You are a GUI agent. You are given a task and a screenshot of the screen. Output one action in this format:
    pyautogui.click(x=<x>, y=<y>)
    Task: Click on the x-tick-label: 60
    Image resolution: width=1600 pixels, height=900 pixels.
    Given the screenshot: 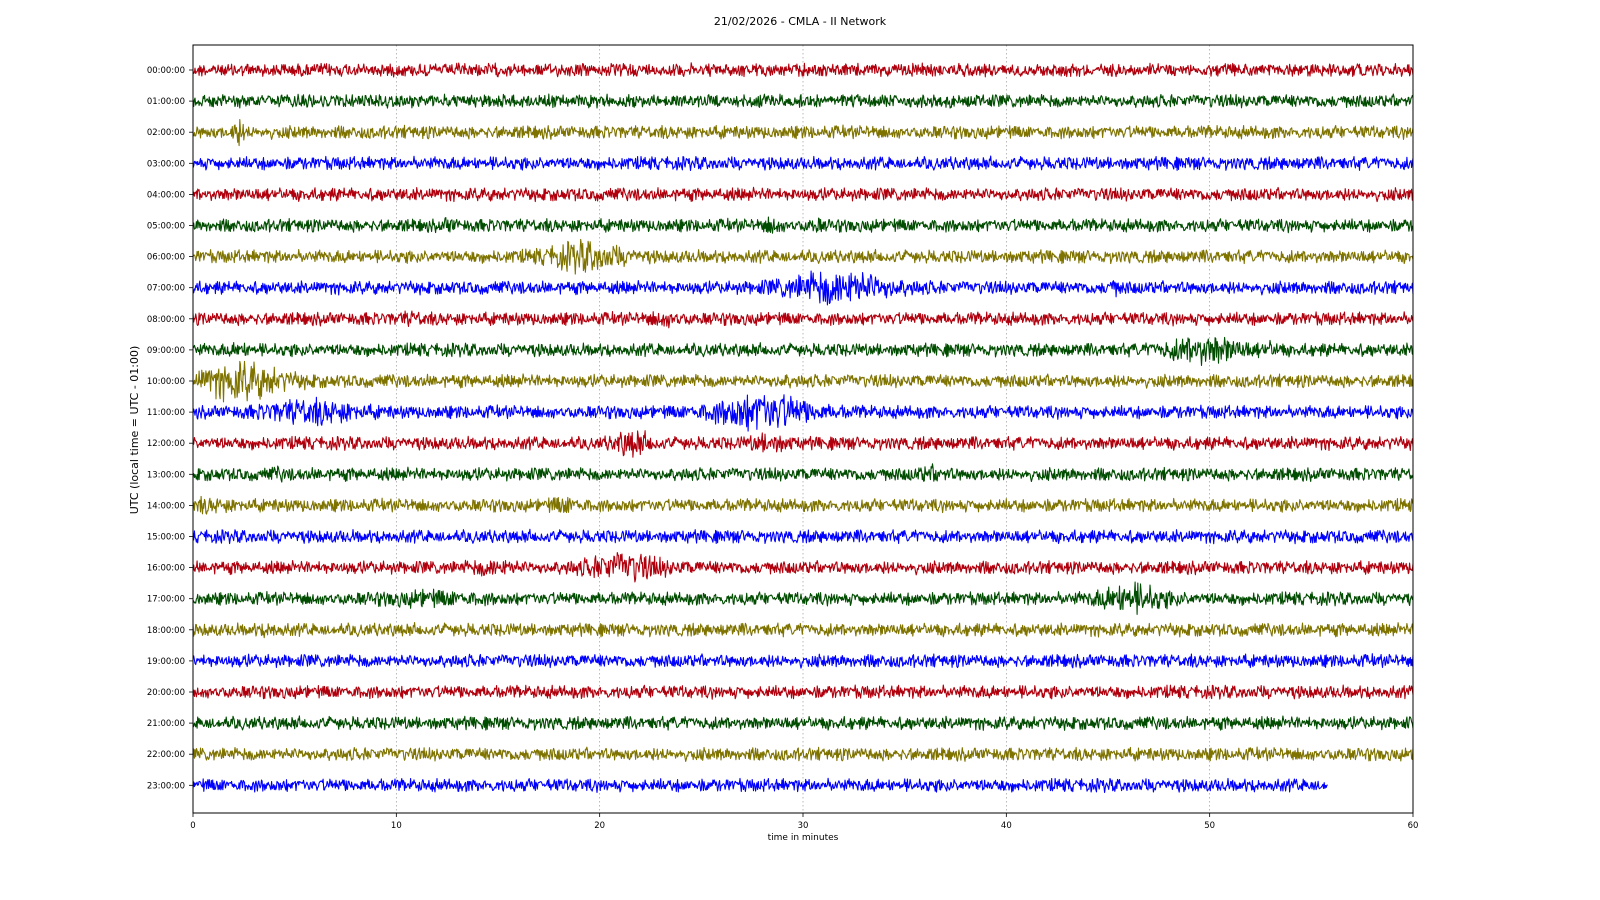 What is the action you would take?
    pyautogui.click(x=1413, y=826)
    